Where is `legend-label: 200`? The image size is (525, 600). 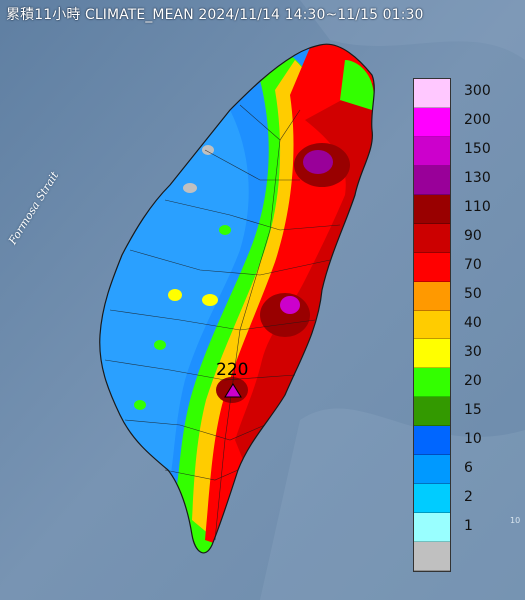 legend-label: 200 is located at coordinates (477, 120).